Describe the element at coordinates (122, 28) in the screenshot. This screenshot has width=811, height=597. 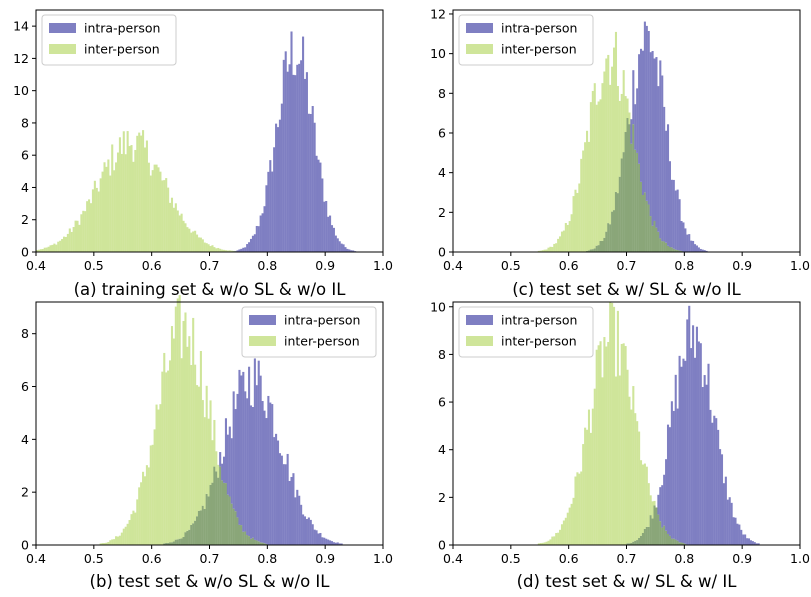
I see `legend-label: intra-person` at that location.